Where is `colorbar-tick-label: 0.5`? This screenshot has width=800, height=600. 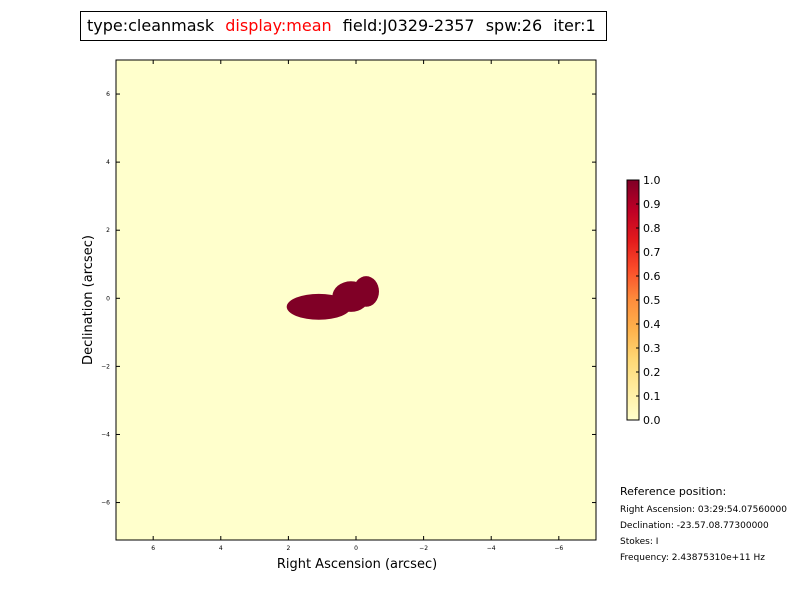 colorbar-tick-label: 0.5 is located at coordinates (652, 300).